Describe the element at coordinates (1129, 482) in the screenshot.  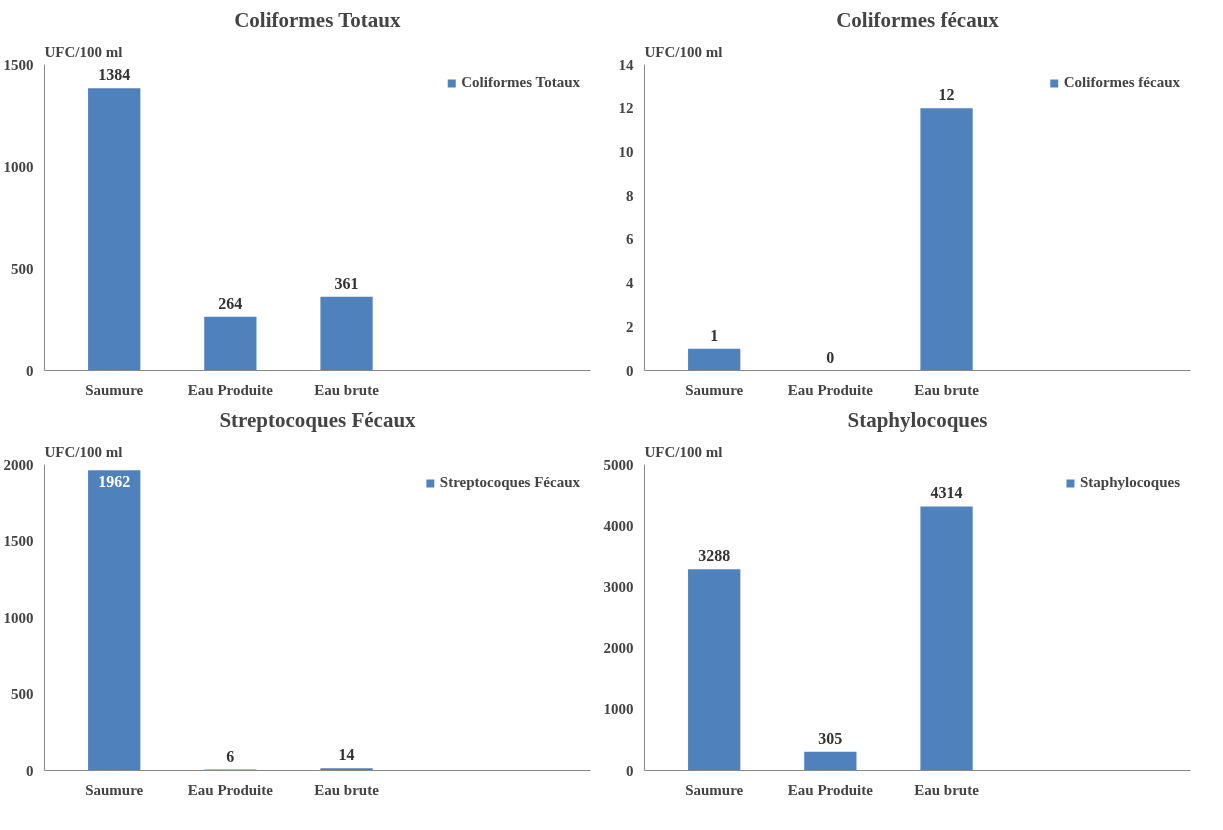
I see `legend-label: Staphylocoques` at that location.